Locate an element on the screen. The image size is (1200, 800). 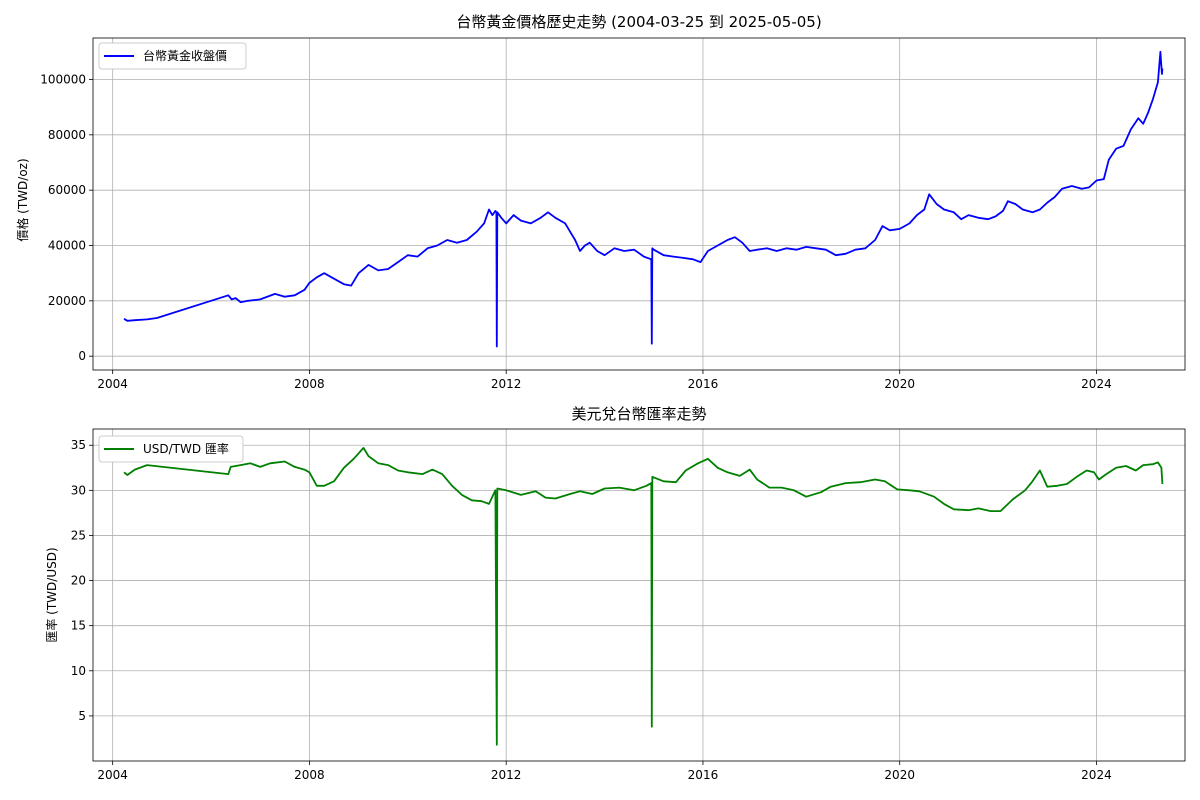
y-tick-label: 5 is located at coordinates (82, 716).